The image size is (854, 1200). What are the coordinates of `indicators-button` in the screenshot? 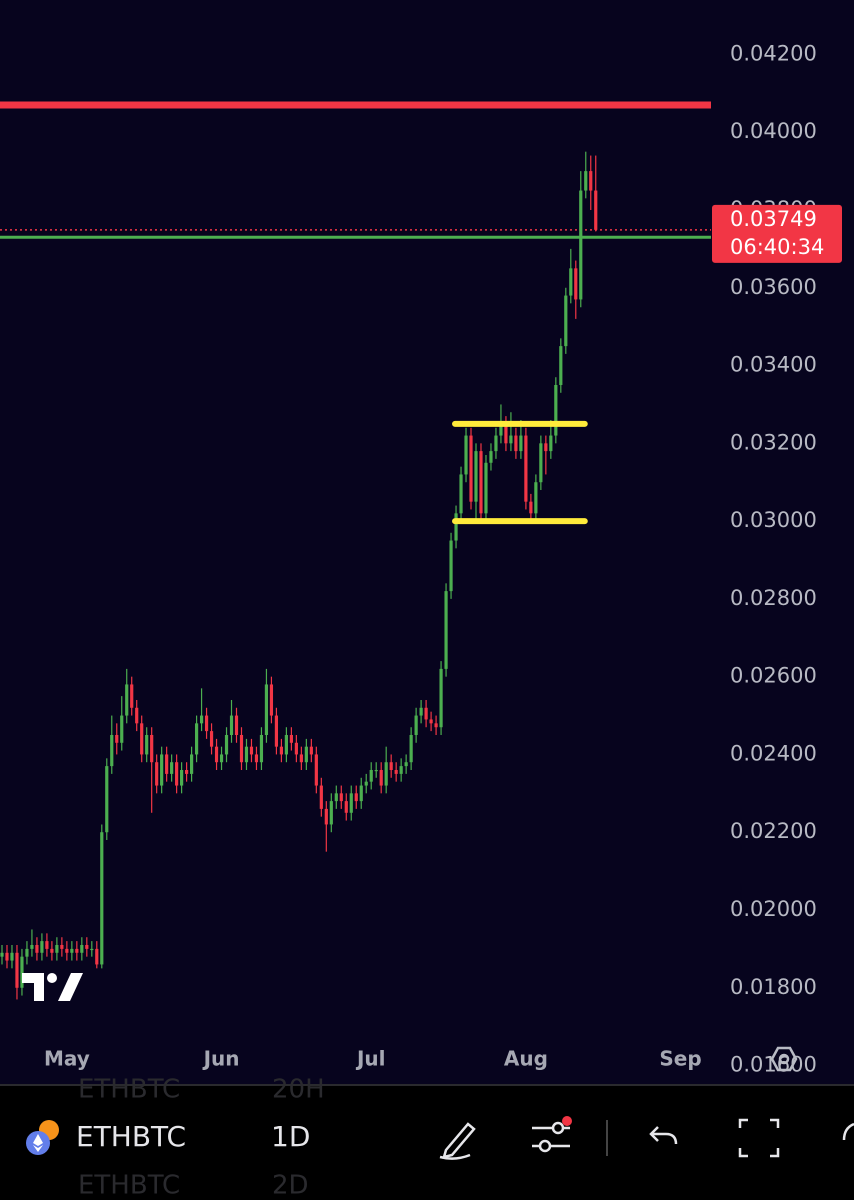 It's located at (551, 1137).